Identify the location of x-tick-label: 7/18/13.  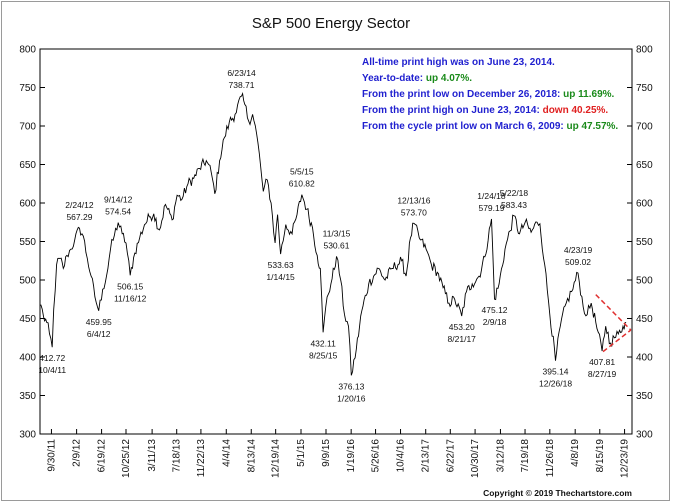
(177, 456).